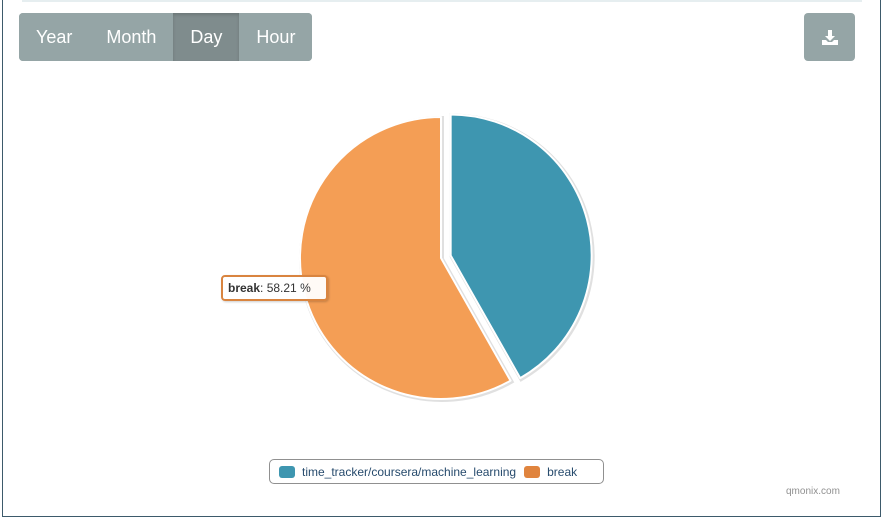  I want to click on pie-slice-machine-learning, so click(521, 246).